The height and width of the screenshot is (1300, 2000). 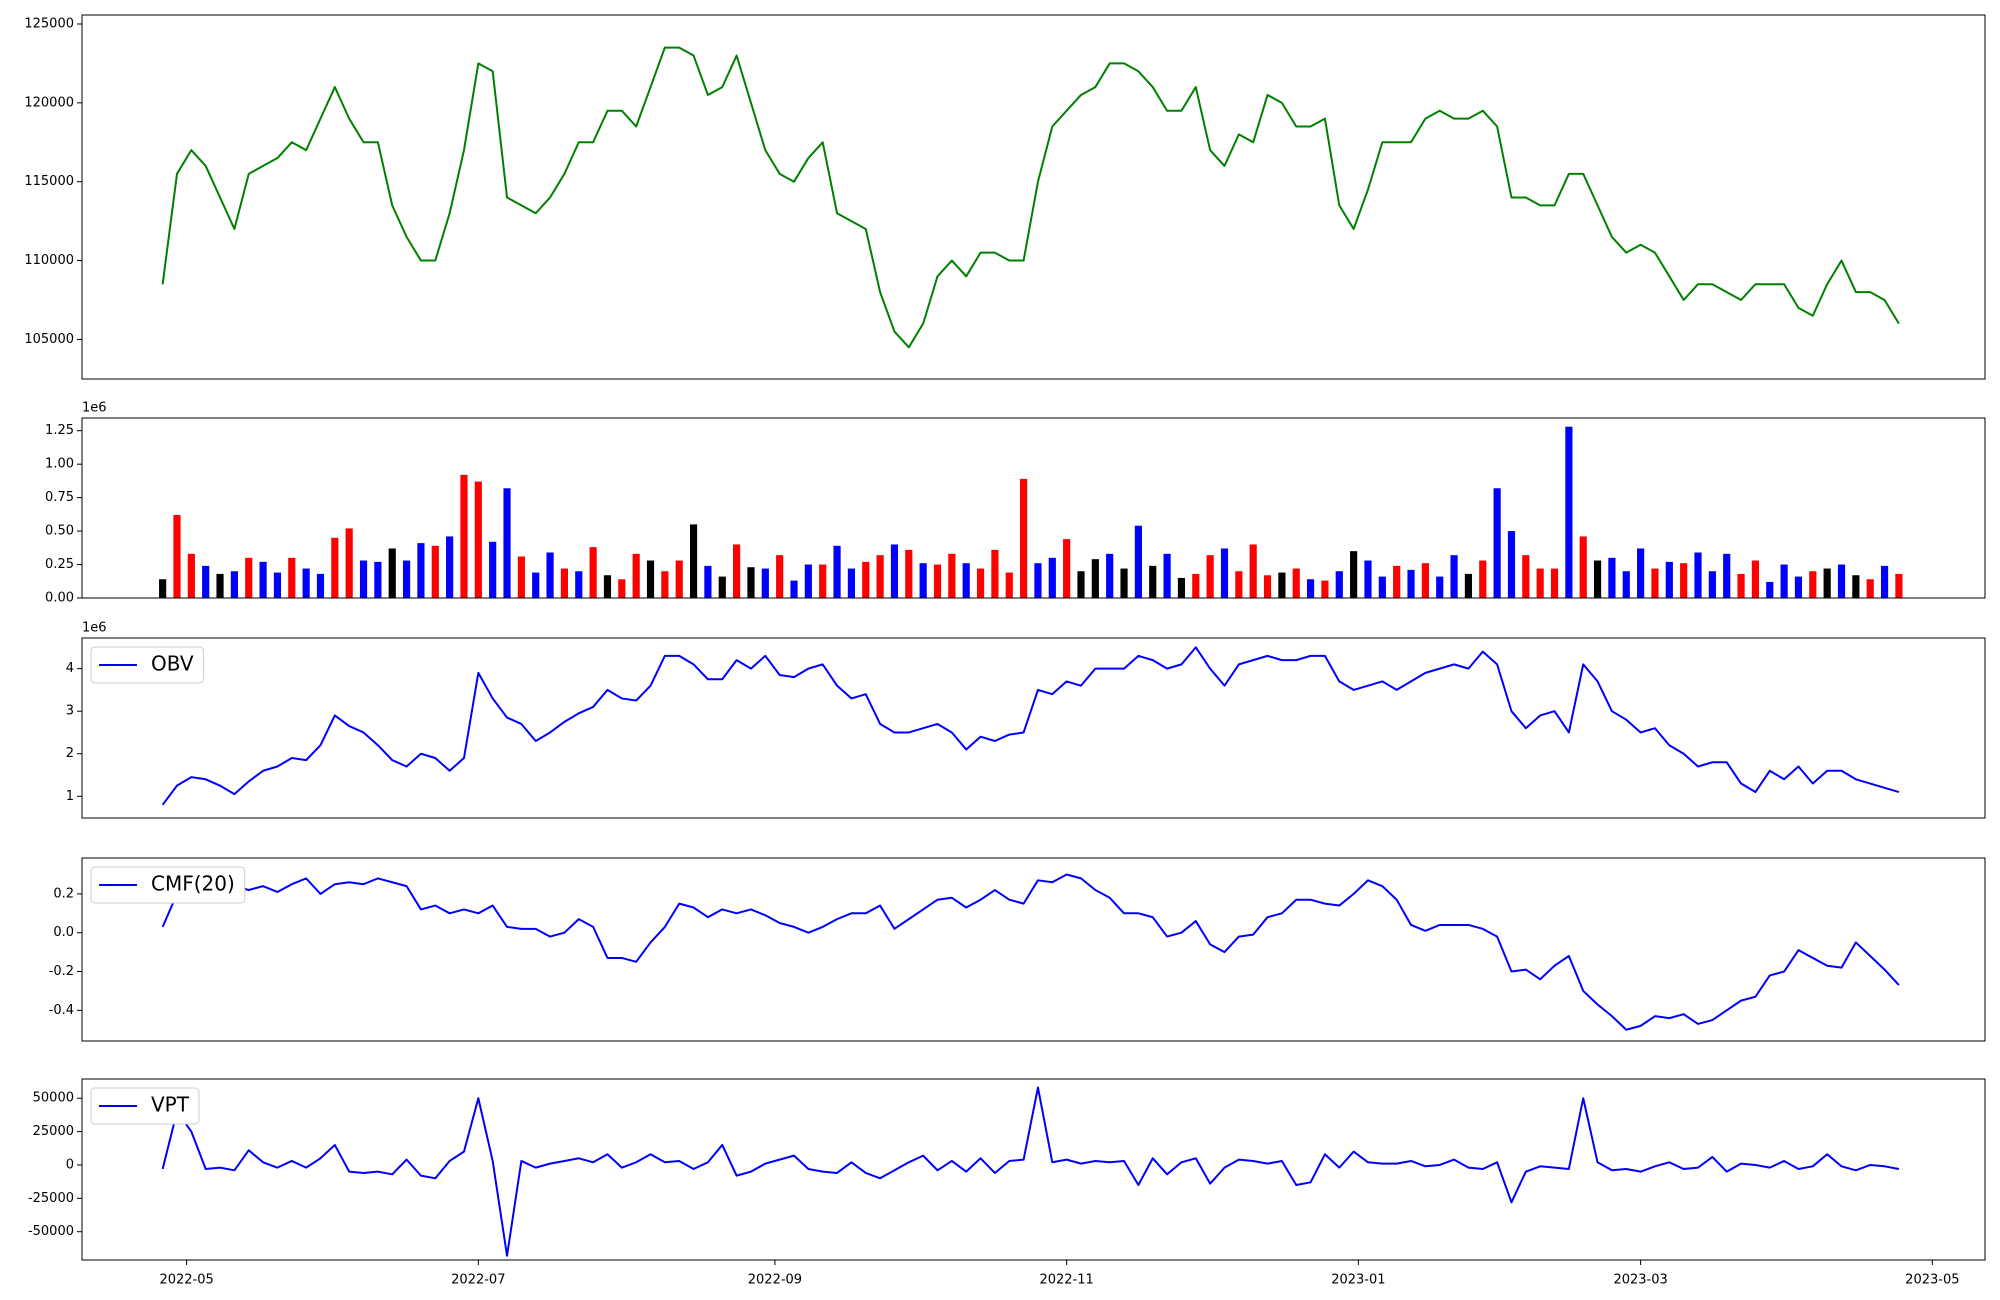 I want to click on y-tick-label: 120000, so click(x=49, y=102).